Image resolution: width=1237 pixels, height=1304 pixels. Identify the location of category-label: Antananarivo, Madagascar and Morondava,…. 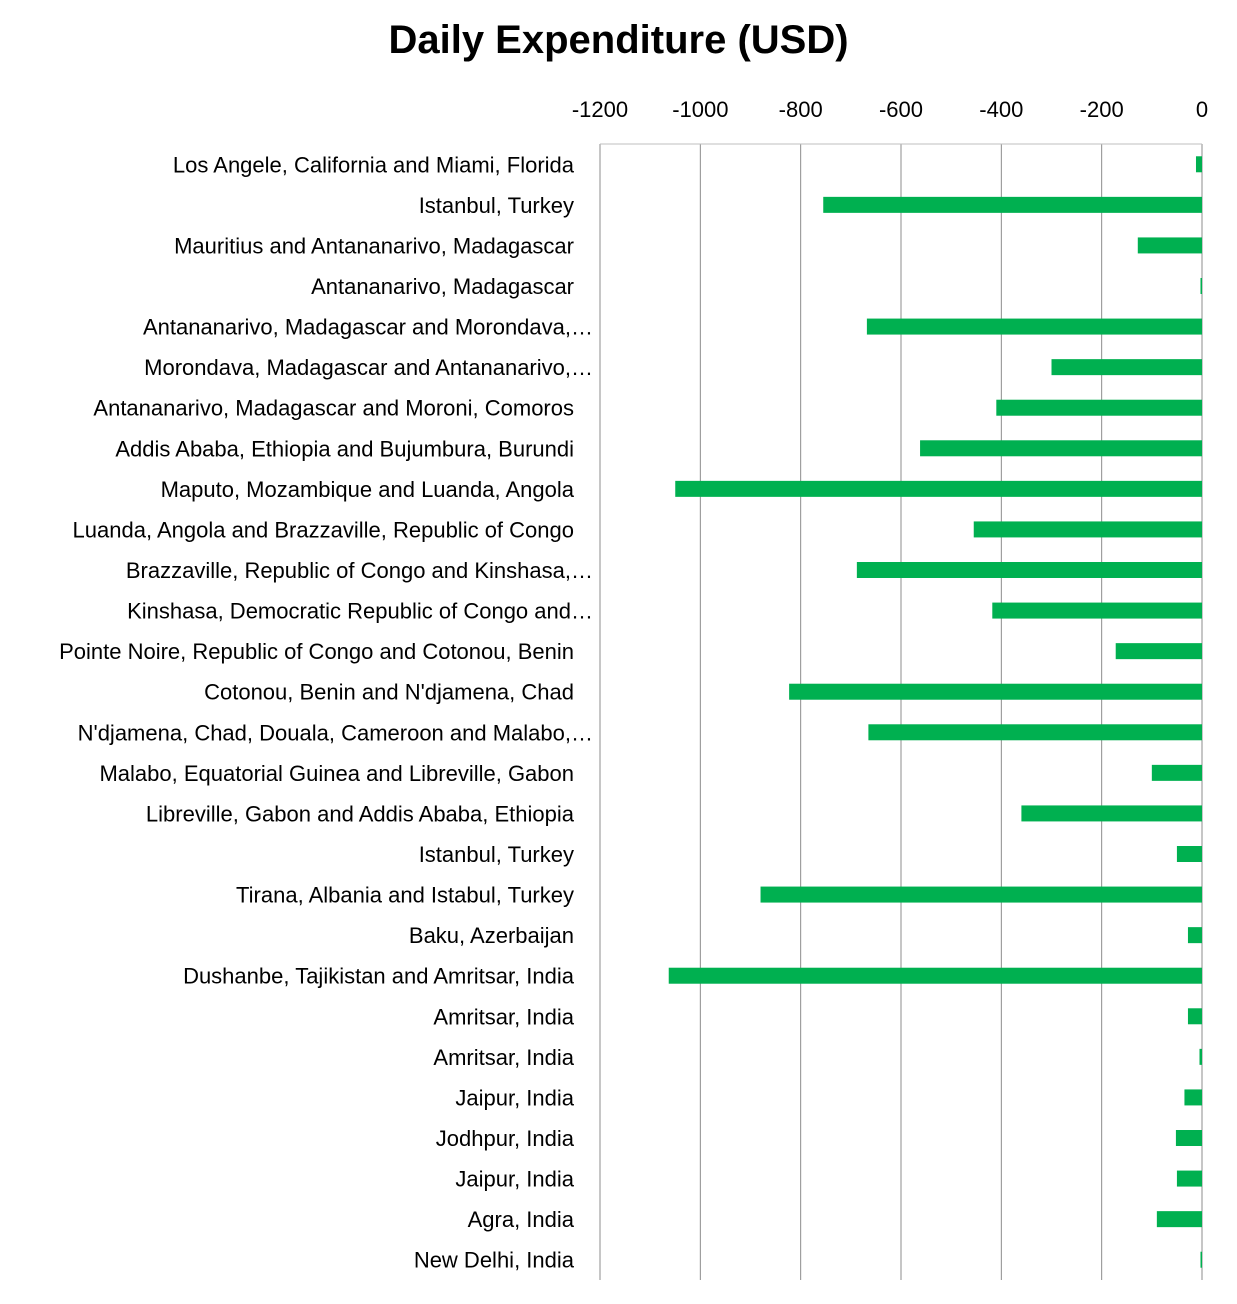
(368, 327).